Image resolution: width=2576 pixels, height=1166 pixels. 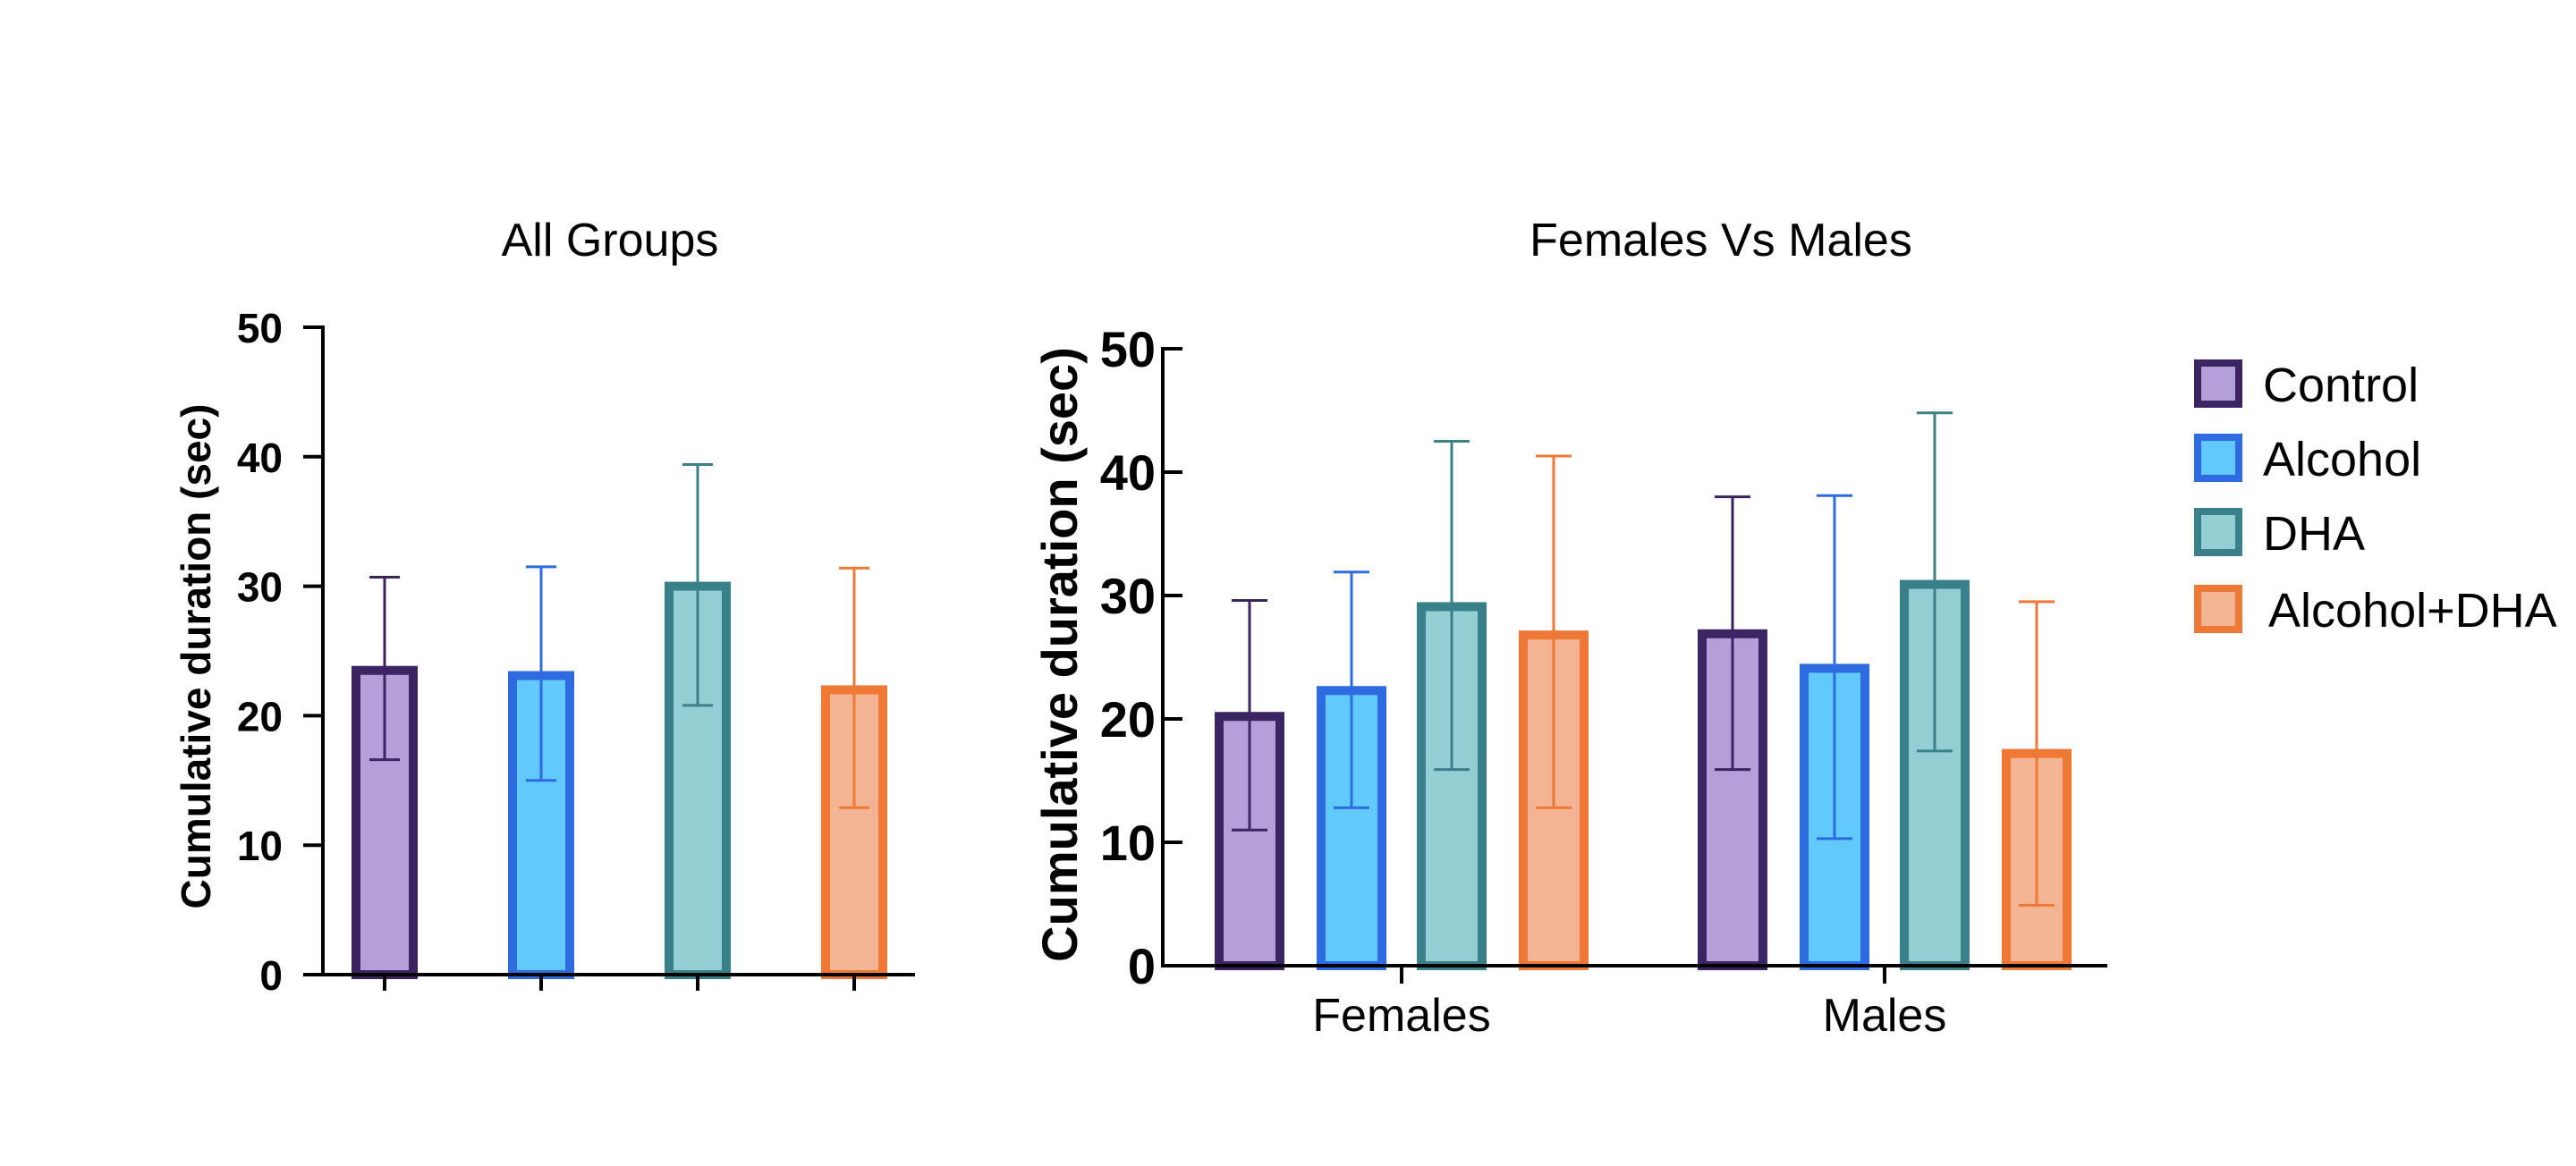 I want to click on chart-title: Females Vs Males, so click(x=1721, y=240).